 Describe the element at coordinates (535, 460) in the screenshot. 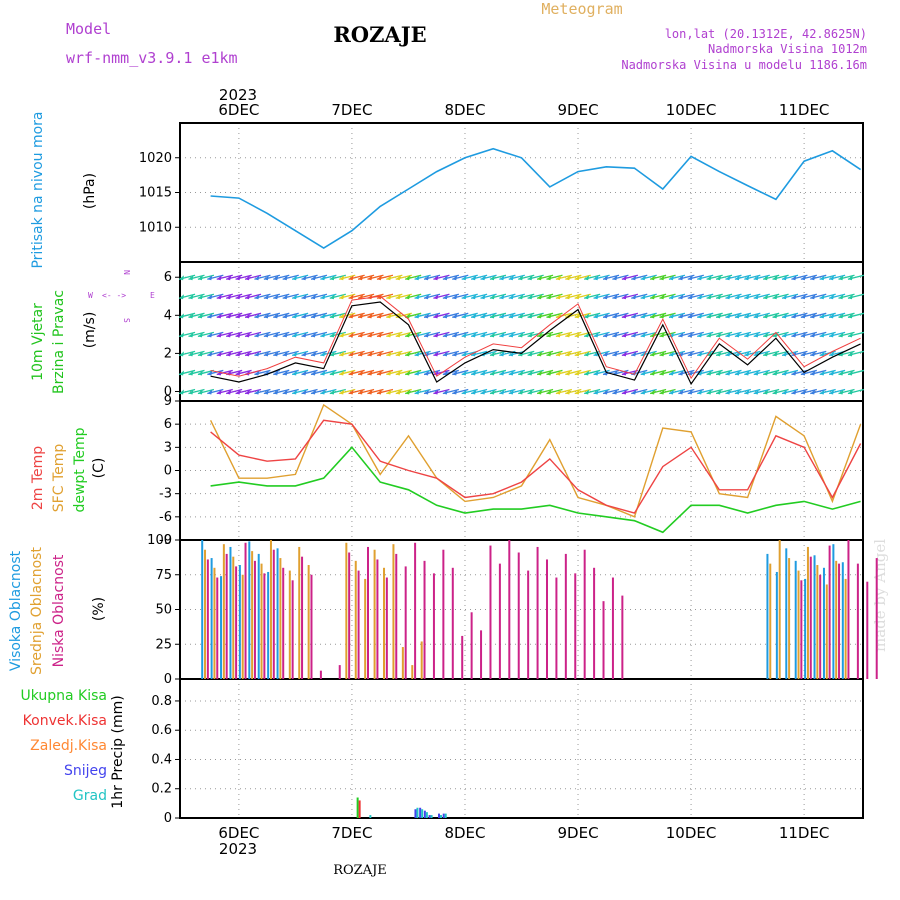

I see `temp-line-sfc` at that location.